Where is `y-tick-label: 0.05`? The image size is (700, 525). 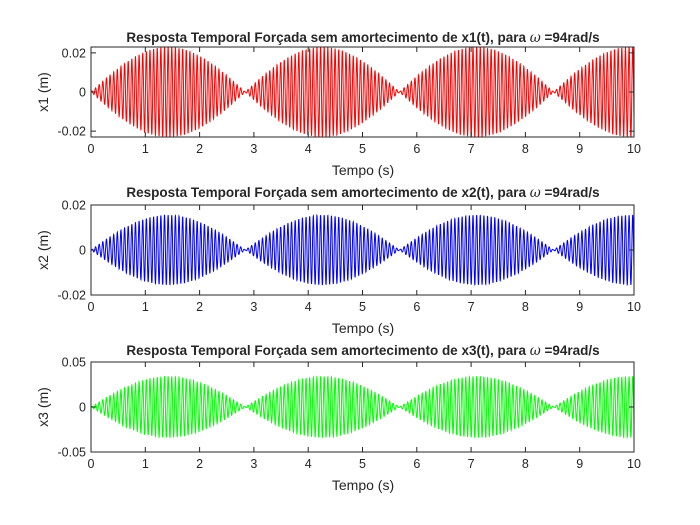
y-tick-label: 0.05 is located at coordinates (74, 363).